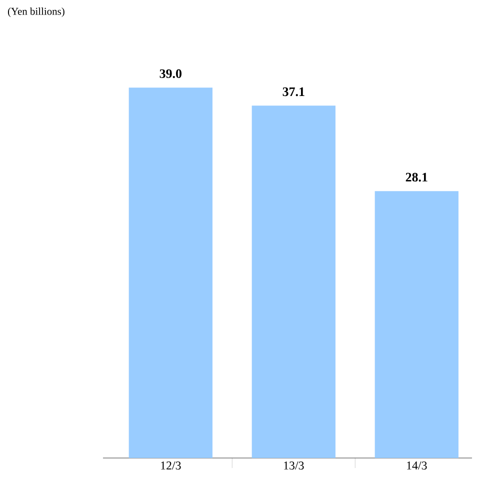  I want to click on x-tick-label: 12/3, so click(171, 466).